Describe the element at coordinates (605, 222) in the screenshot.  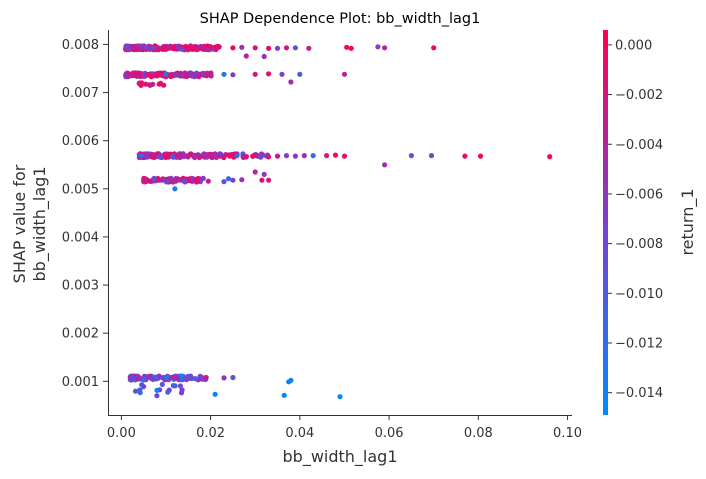
I see `colorbar` at that location.